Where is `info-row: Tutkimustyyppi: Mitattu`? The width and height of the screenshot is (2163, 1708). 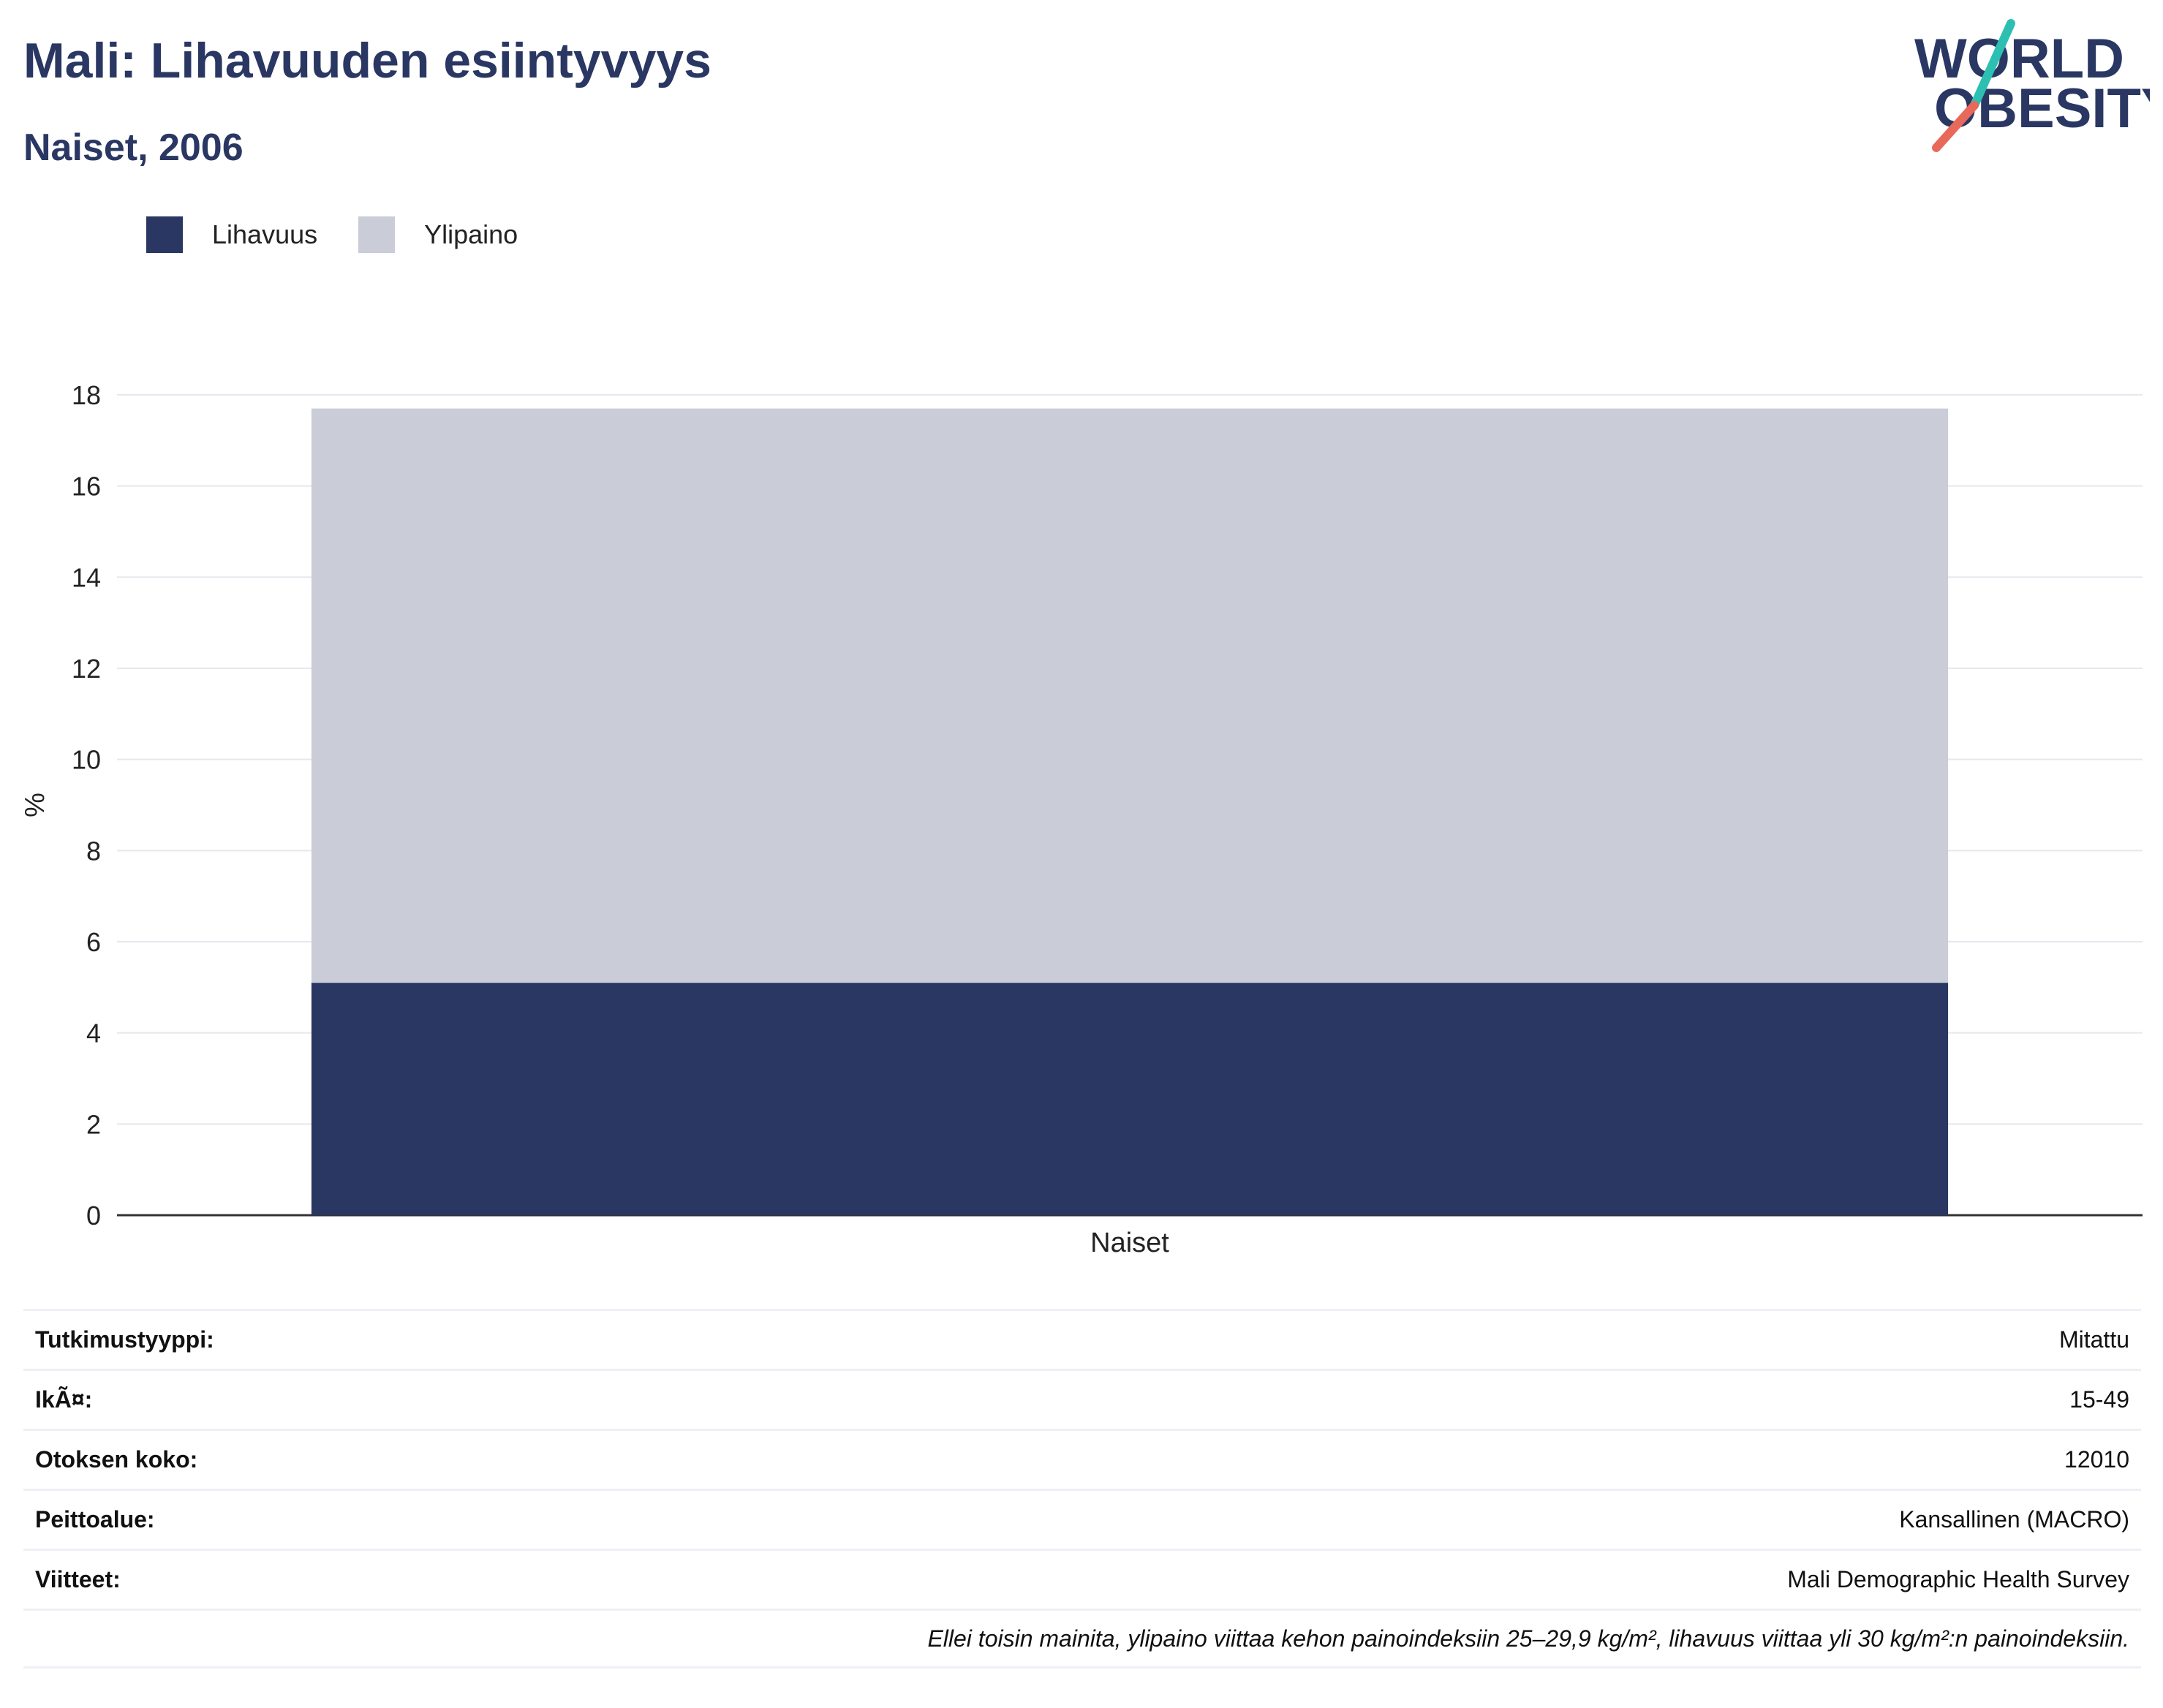
info-row: Tutkimustyyppi: Mitattu is located at coordinates (1082, 1339).